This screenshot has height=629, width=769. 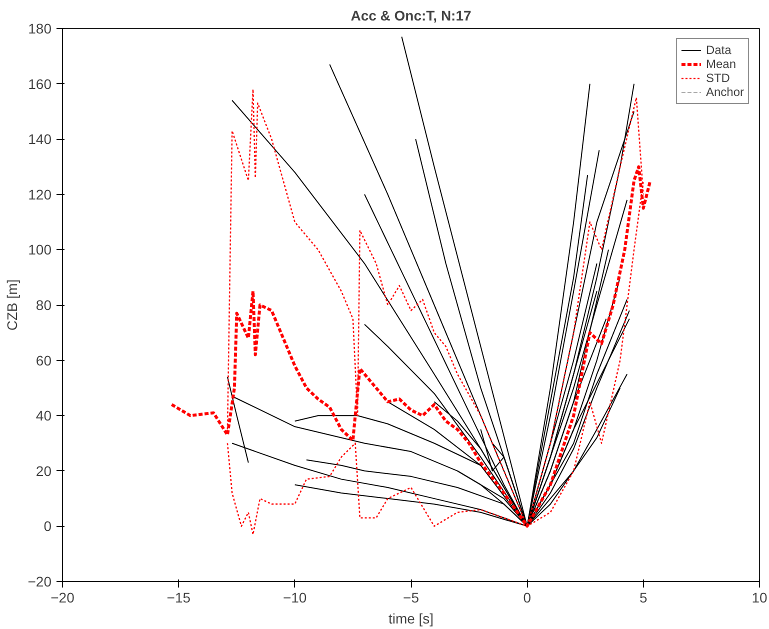 I want to click on chart-title: Acc & Onc:T, N:17, so click(x=411, y=16).